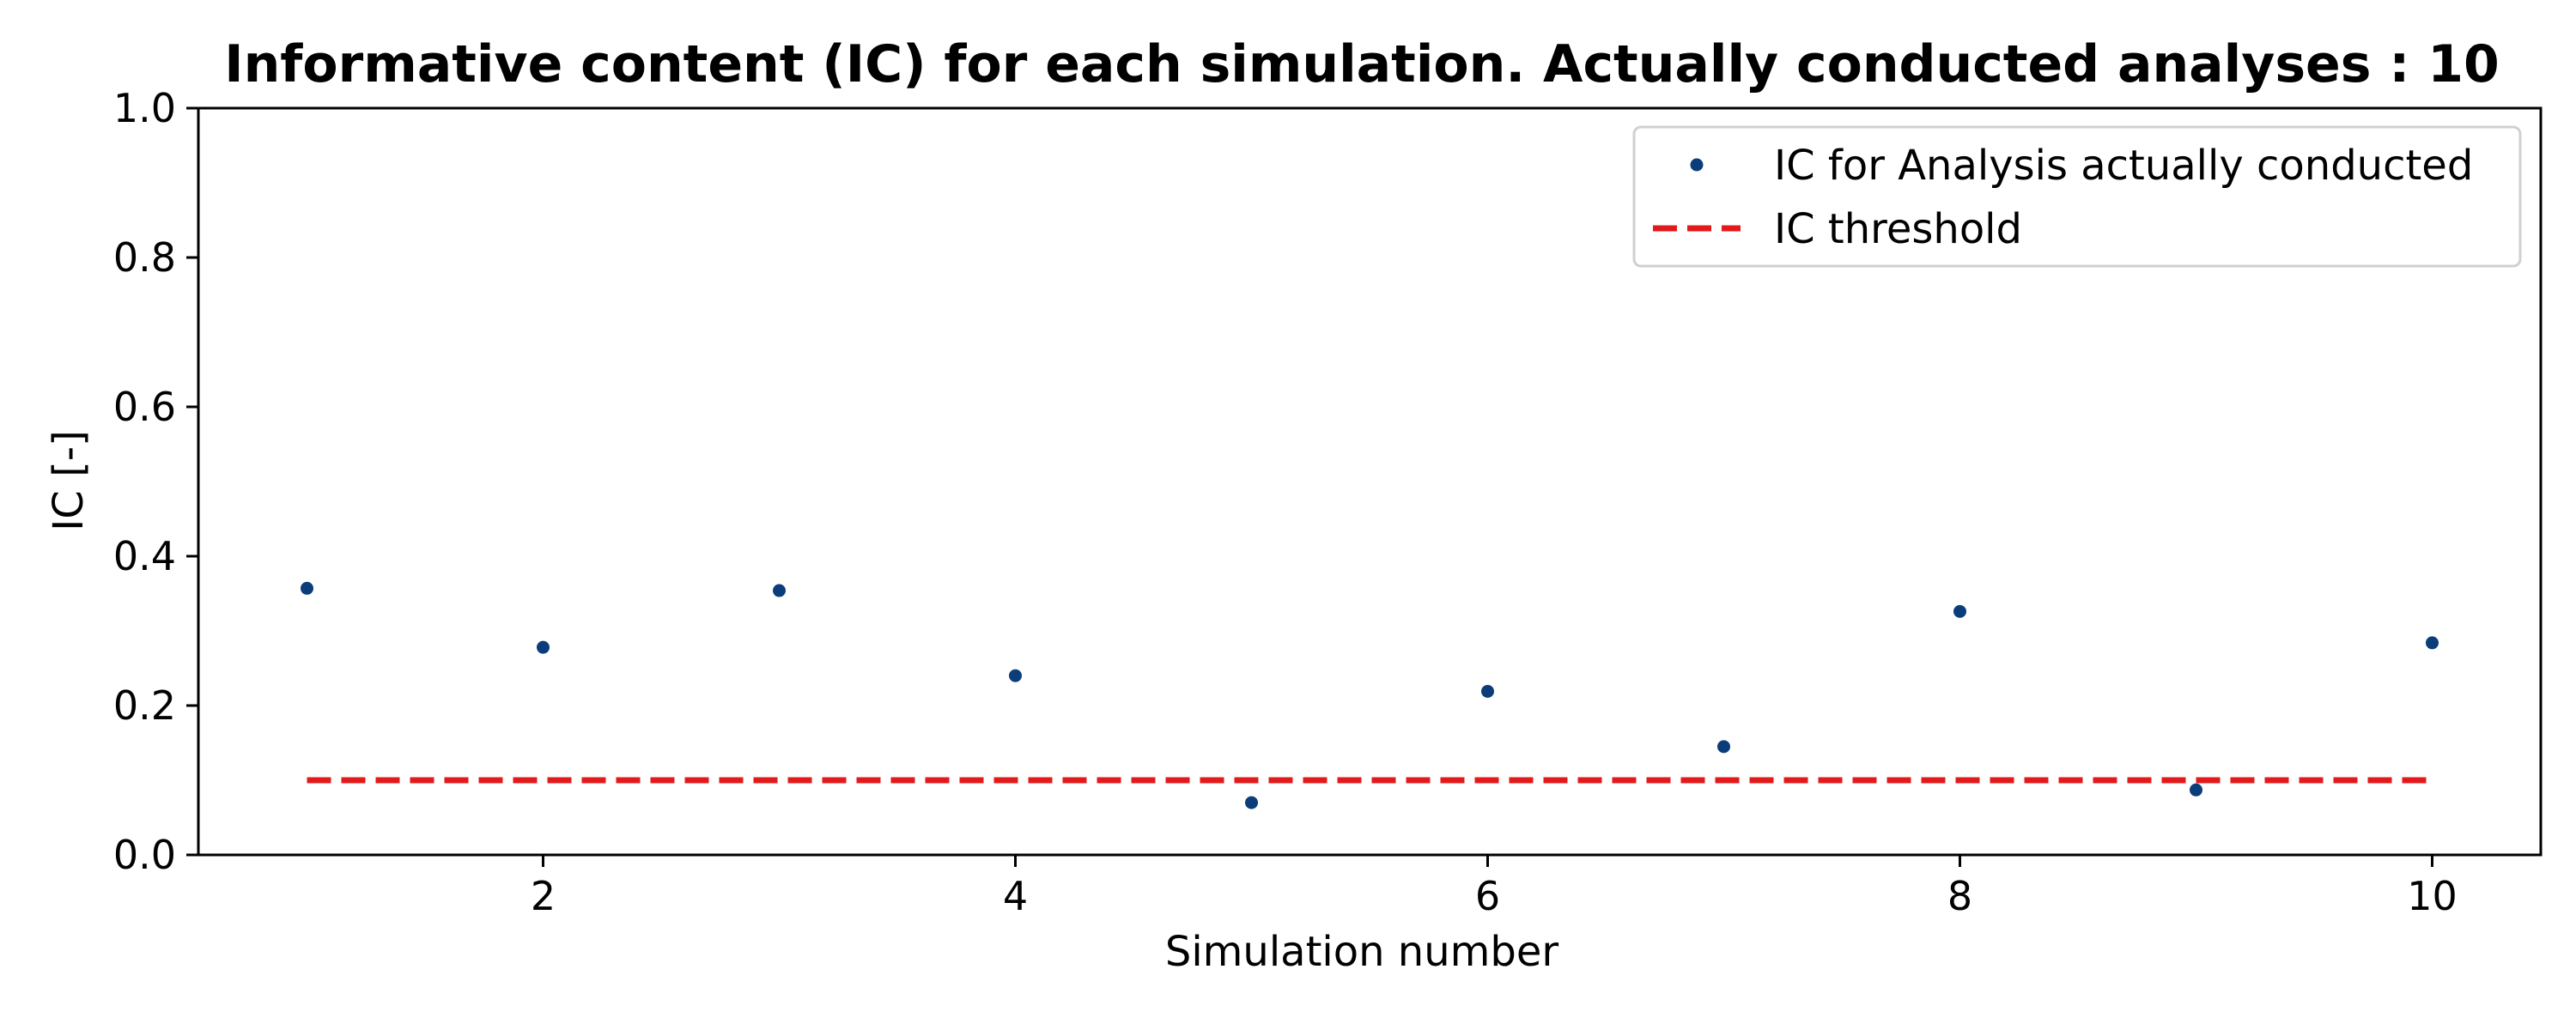 The image size is (2576, 1030). What do you see at coordinates (1488, 896) in the screenshot?
I see `x-tick-label: 6` at bounding box center [1488, 896].